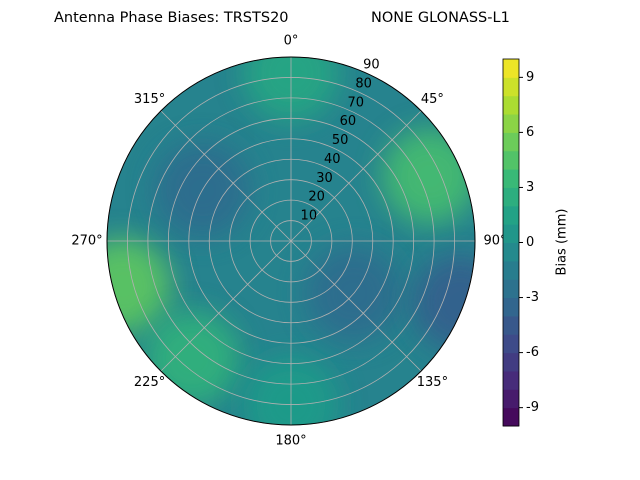  Describe the element at coordinates (530, 242) in the screenshot. I see `colorbar-tick-label: 0` at that location.